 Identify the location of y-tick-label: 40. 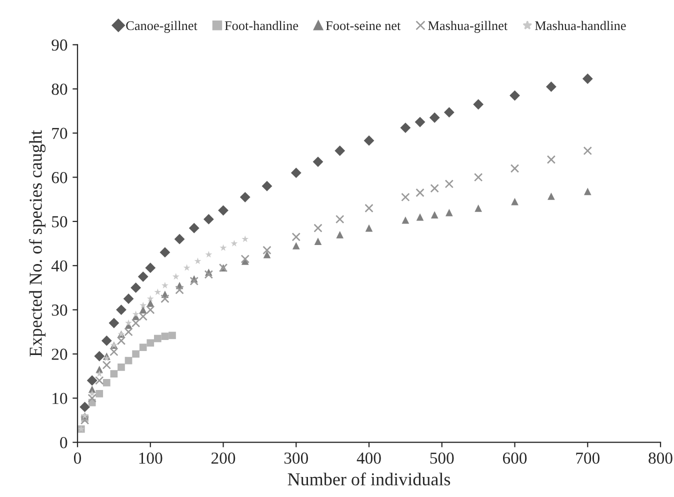
(59, 266).